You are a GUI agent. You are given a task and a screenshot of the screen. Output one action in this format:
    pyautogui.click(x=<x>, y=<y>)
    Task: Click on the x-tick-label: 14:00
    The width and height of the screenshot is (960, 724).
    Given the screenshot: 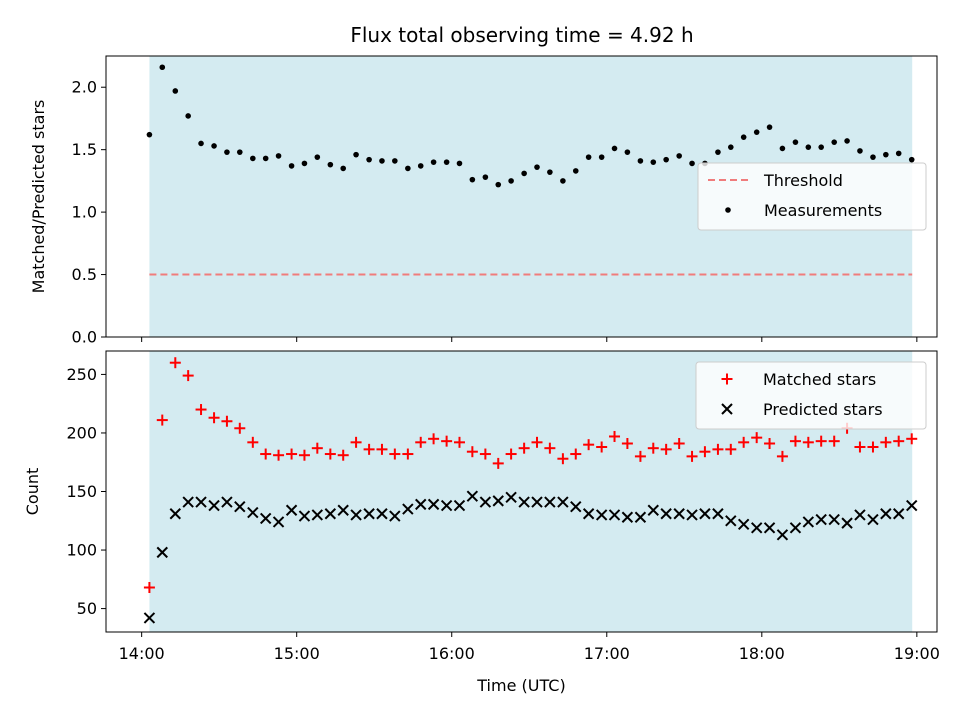 What is the action you would take?
    pyautogui.click(x=142, y=653)
    